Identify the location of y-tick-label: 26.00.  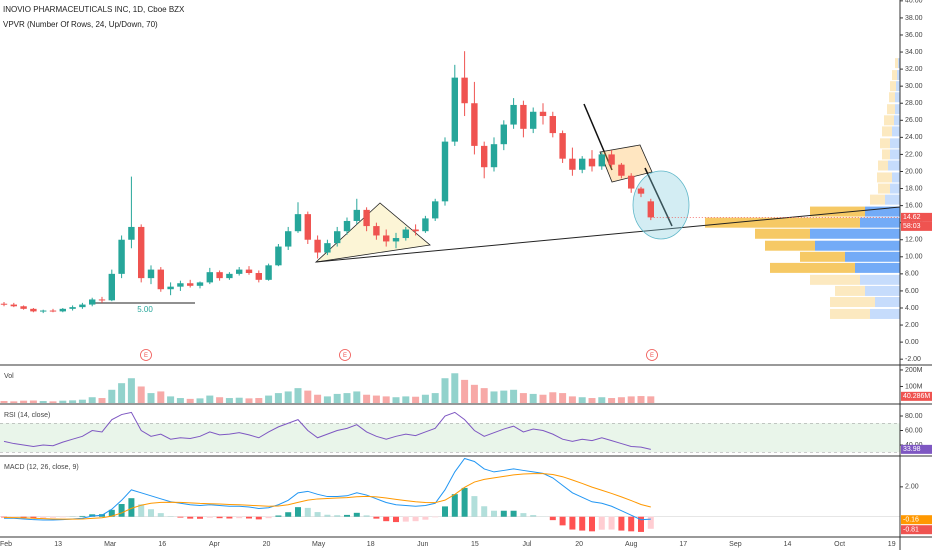
(914, 120).